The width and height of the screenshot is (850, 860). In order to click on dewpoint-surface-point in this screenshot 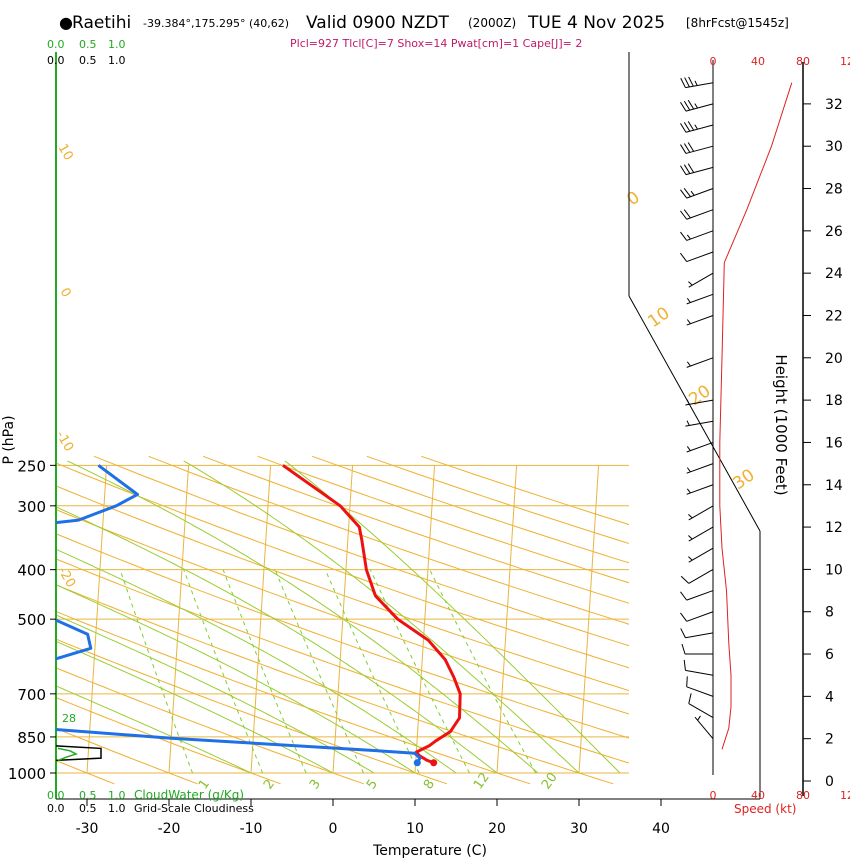, I will do `click(417, 763)`.